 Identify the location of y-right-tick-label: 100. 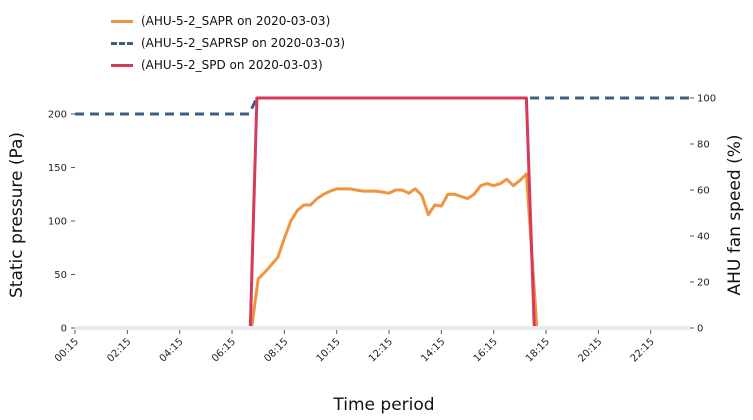
(706, 99).